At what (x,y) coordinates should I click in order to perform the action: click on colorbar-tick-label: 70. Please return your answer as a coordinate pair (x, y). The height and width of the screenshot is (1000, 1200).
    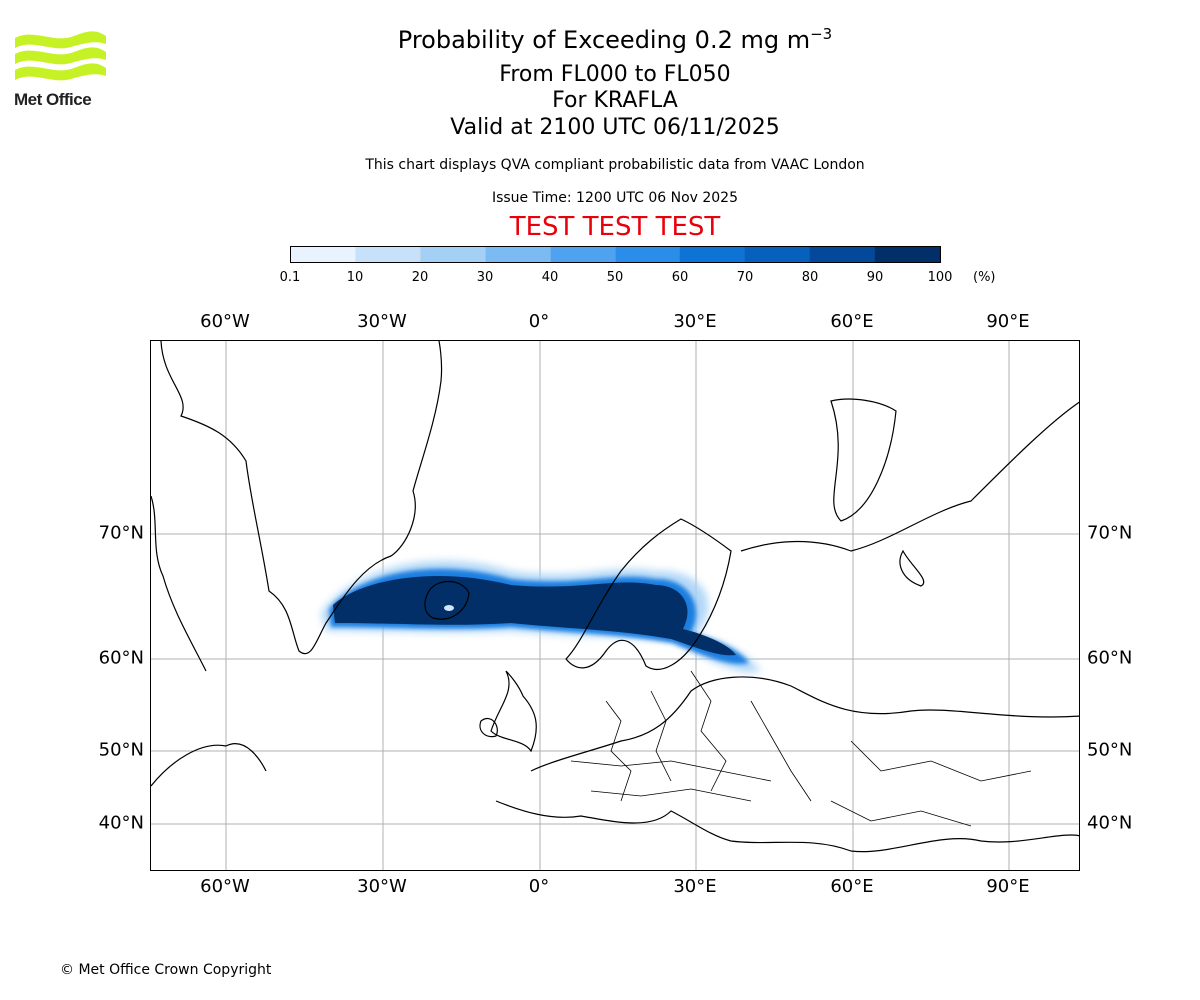
    Looking at the image, I should click on (745, 277).